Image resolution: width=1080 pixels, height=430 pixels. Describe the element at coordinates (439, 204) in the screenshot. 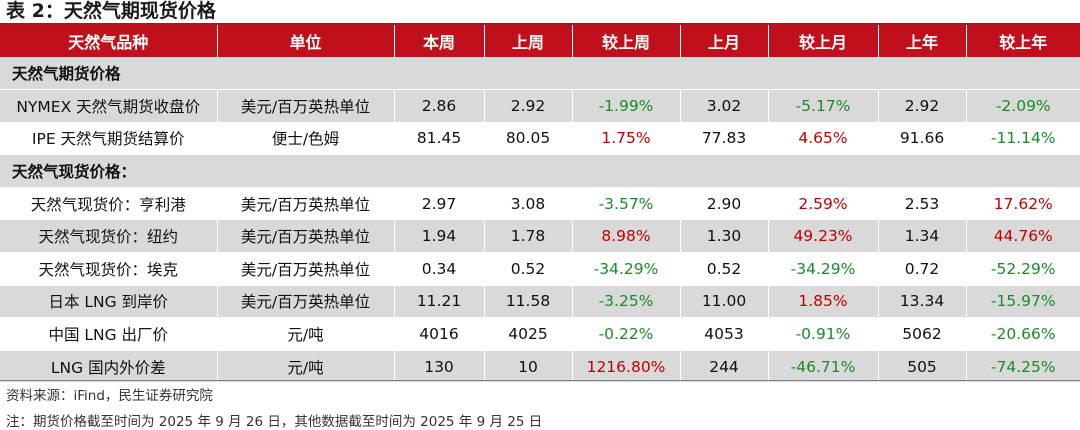

I see `value-cell: 2.97` at that location.